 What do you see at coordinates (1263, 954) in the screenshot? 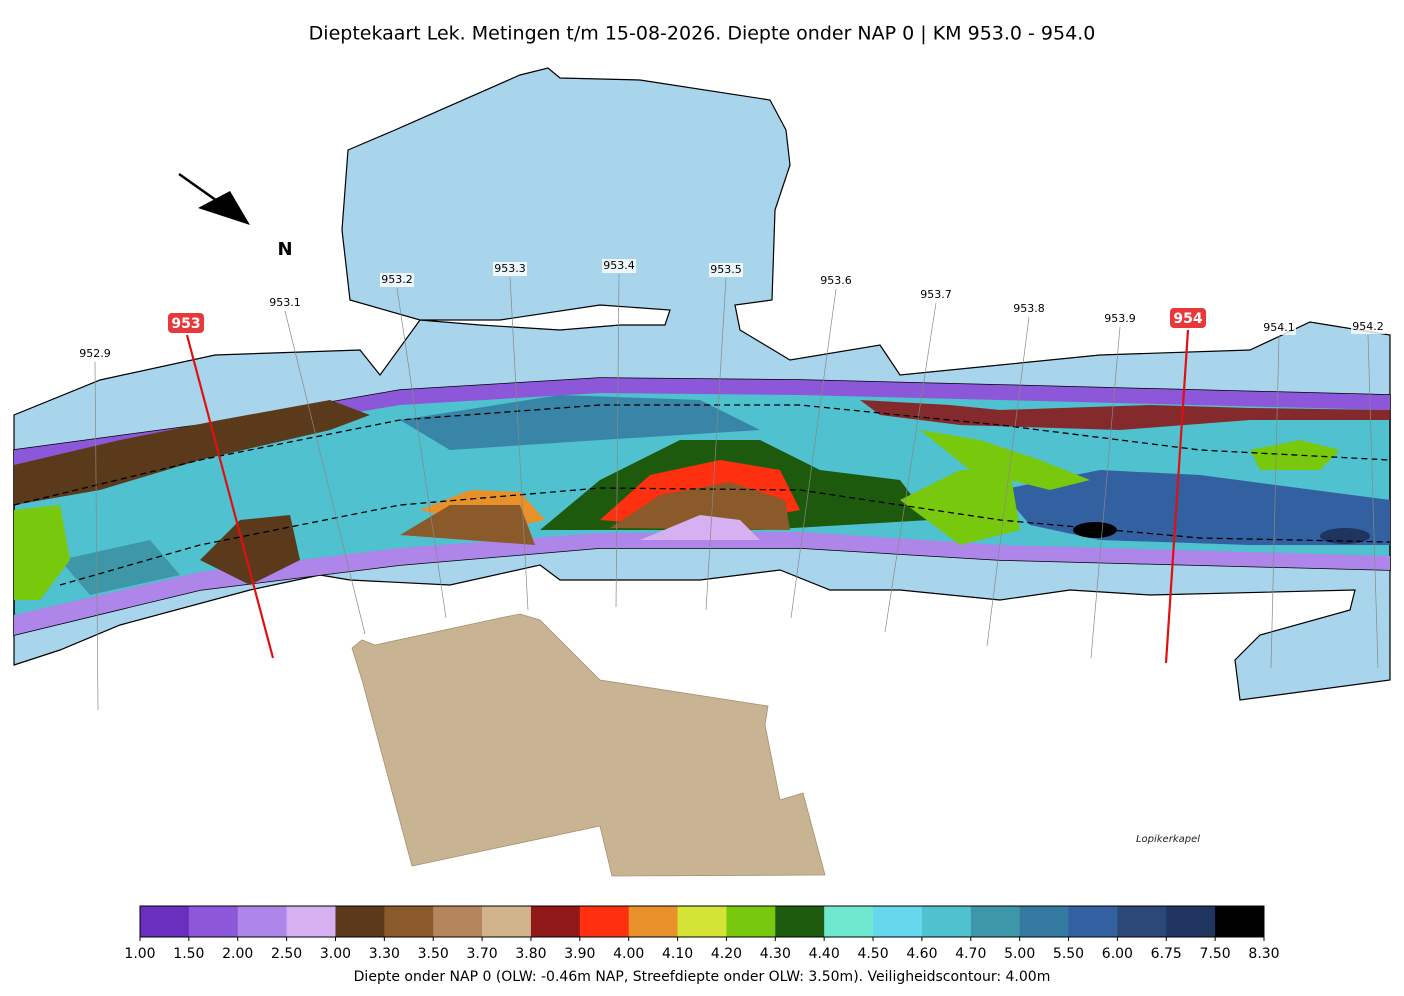
I see `colorbar-tick-label: 8.30` at bounding box center [1263, 954].